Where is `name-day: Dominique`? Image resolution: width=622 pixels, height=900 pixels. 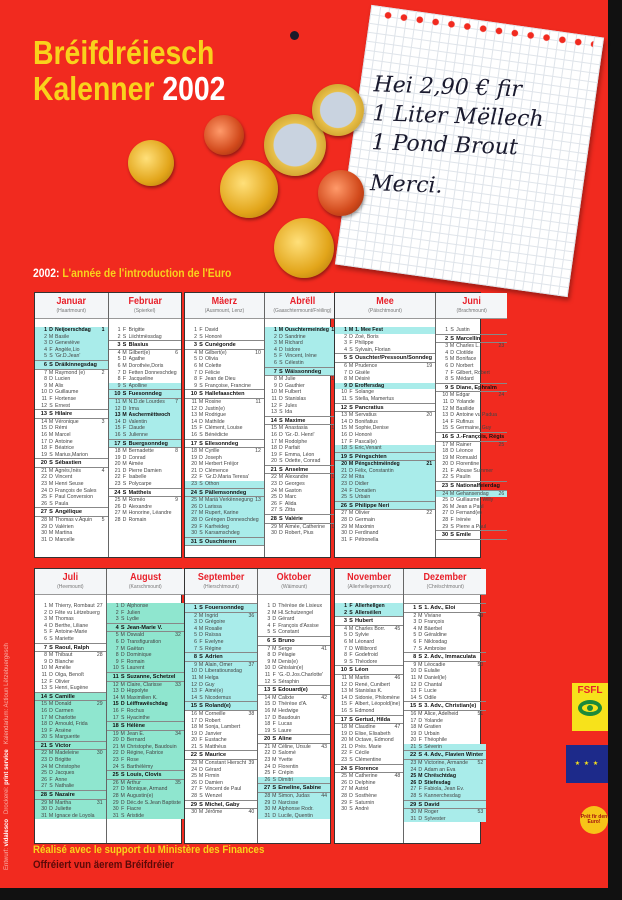 name-day: Dominique is located at coordinates (139, 655).